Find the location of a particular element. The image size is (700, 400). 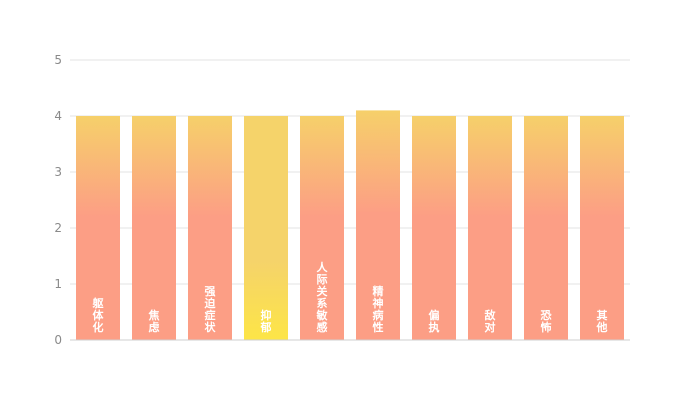

bar-label-7: 偏执 is located at coordinates (434, 321).